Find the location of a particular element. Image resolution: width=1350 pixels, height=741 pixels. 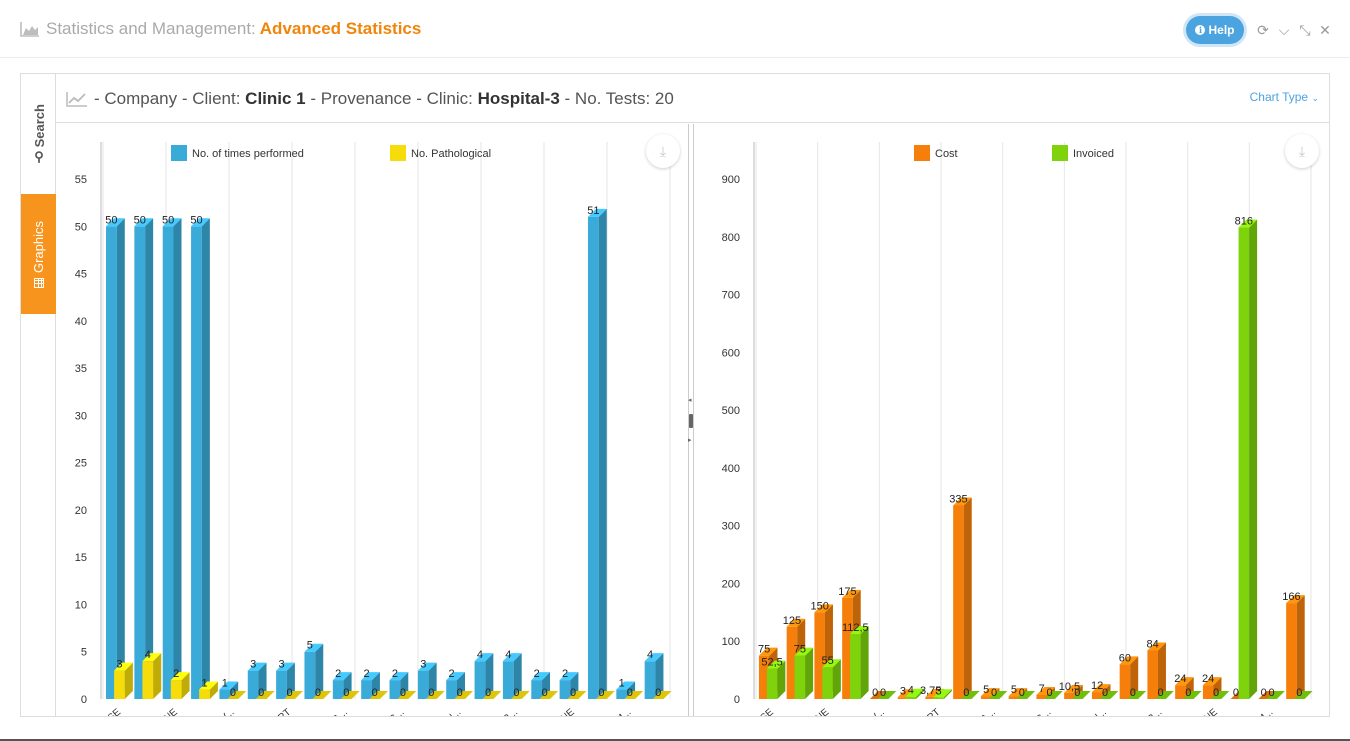

close-icon: ✕ is located at coordinates (1325, 30).